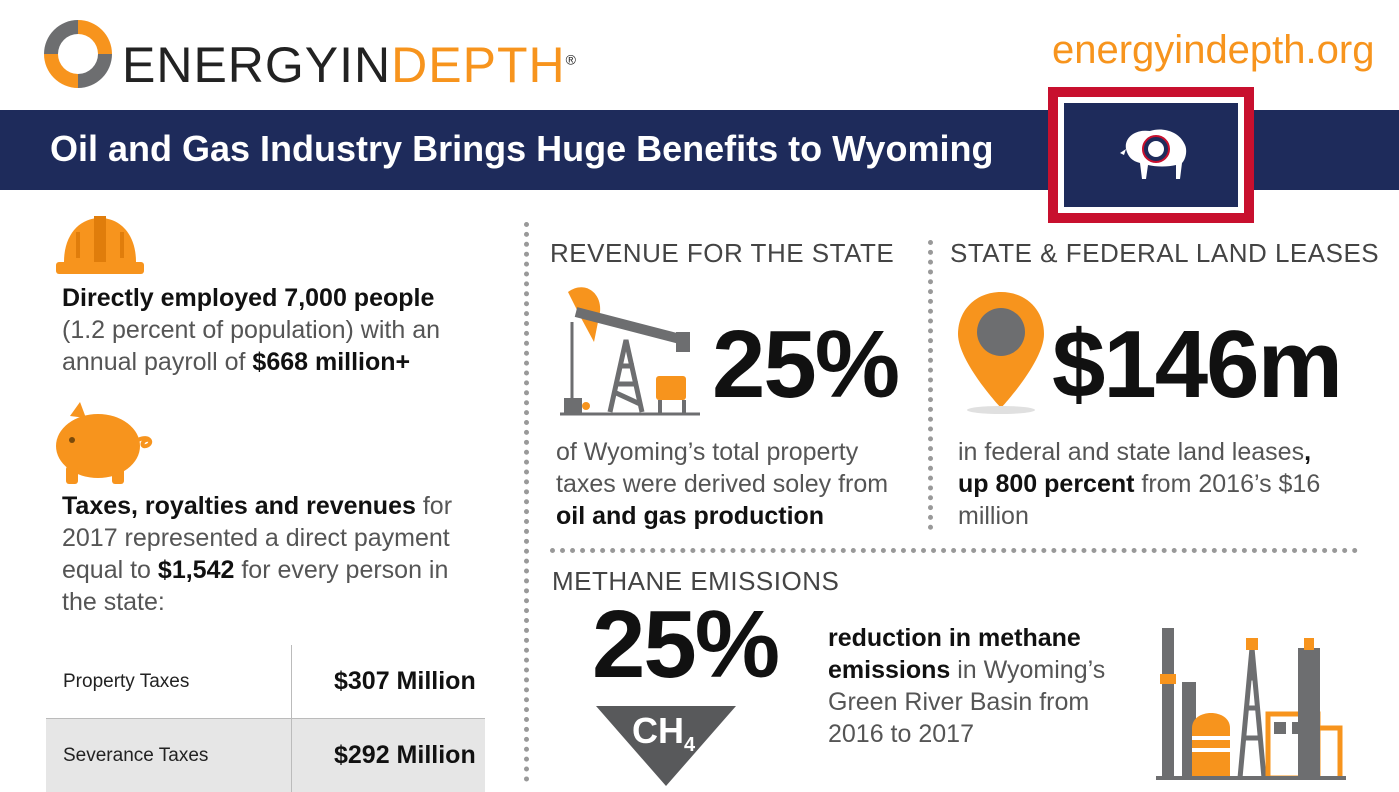 Image resolution: width=1399 pixels, height=792 pixels. What do you see at coordinates (136, 755) in the screenshot?
I see `tax-label: Severance Taxes` at bounding box center [136, 755].